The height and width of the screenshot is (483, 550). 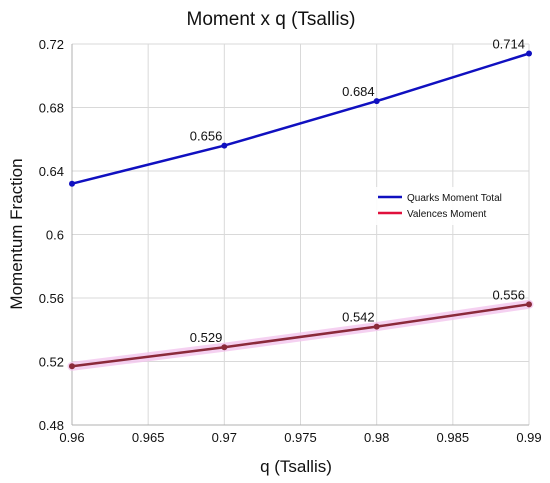 I want to click on y-tick-label: 0.6, so click(x=55, y=235).